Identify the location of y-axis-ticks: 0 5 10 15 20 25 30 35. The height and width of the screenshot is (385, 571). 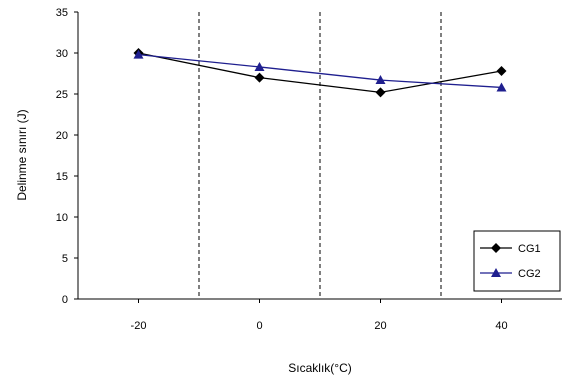
(67, 156).